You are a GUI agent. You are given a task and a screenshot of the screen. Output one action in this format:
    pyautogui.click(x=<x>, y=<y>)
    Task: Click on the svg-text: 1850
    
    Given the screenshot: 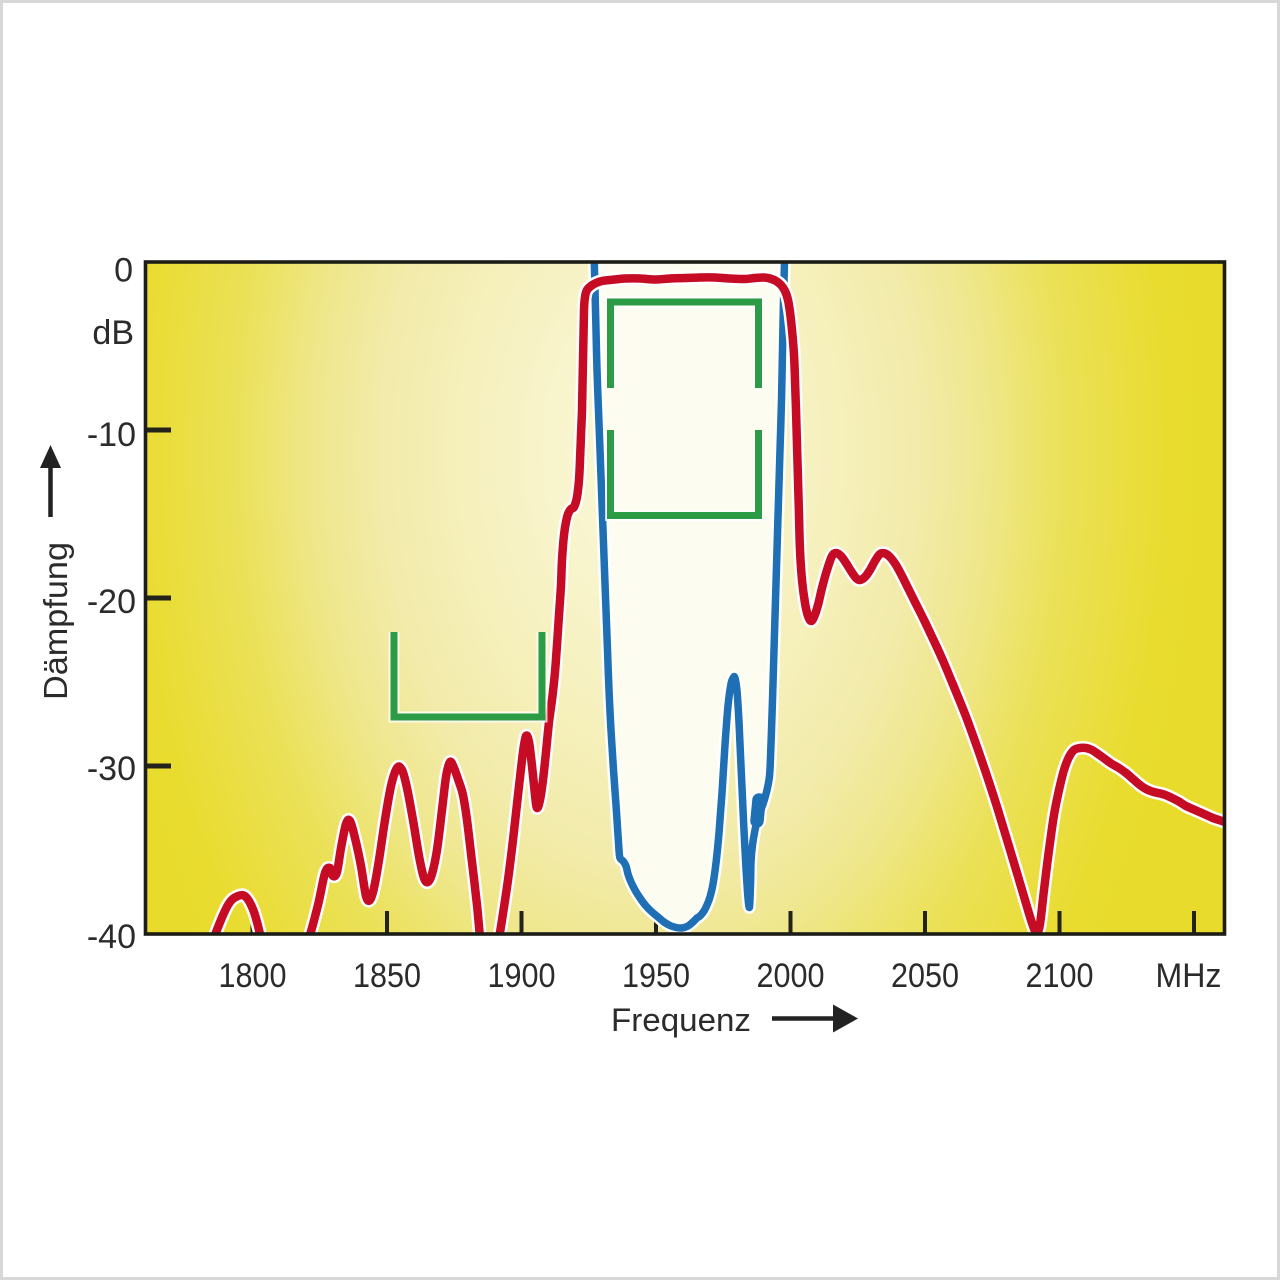 What is the action you would take?
    pyautogui.click(x=387, y=976)
    